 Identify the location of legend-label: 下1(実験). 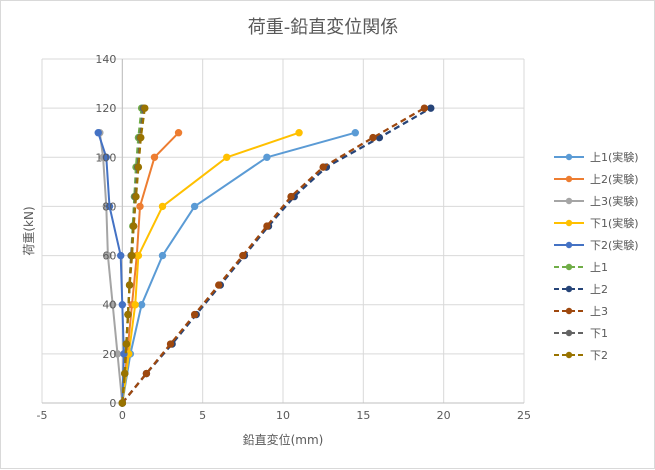
(614, 223).